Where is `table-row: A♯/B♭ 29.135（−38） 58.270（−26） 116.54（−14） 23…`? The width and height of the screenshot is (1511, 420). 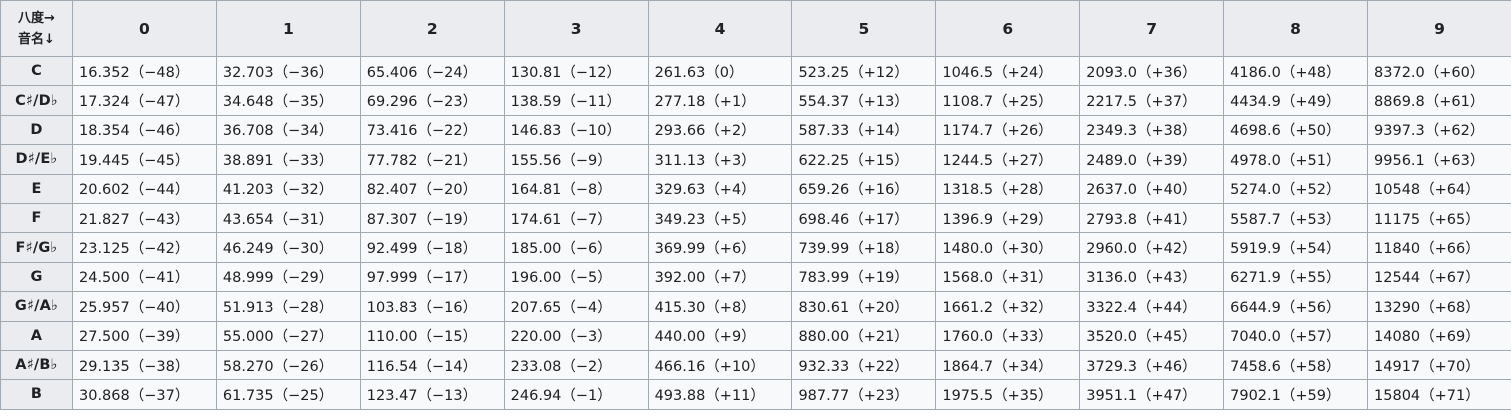 table-row: A♯/B♭ 29.135（−38） 58.270（−26） 116.54（−14） 23… is located at coordinates (755, 365).